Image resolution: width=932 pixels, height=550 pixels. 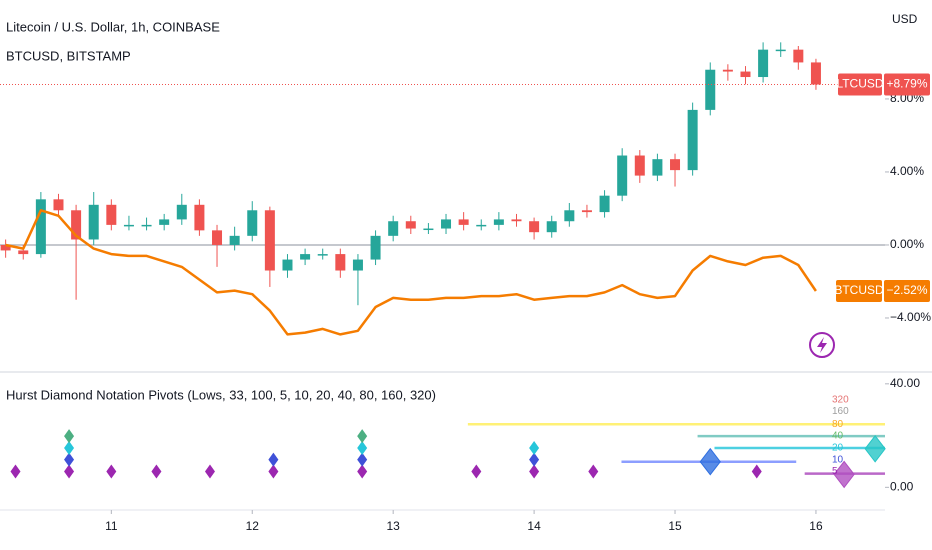 I want to click on y-tick-label: 0.00%, so click(x=907, y=244).